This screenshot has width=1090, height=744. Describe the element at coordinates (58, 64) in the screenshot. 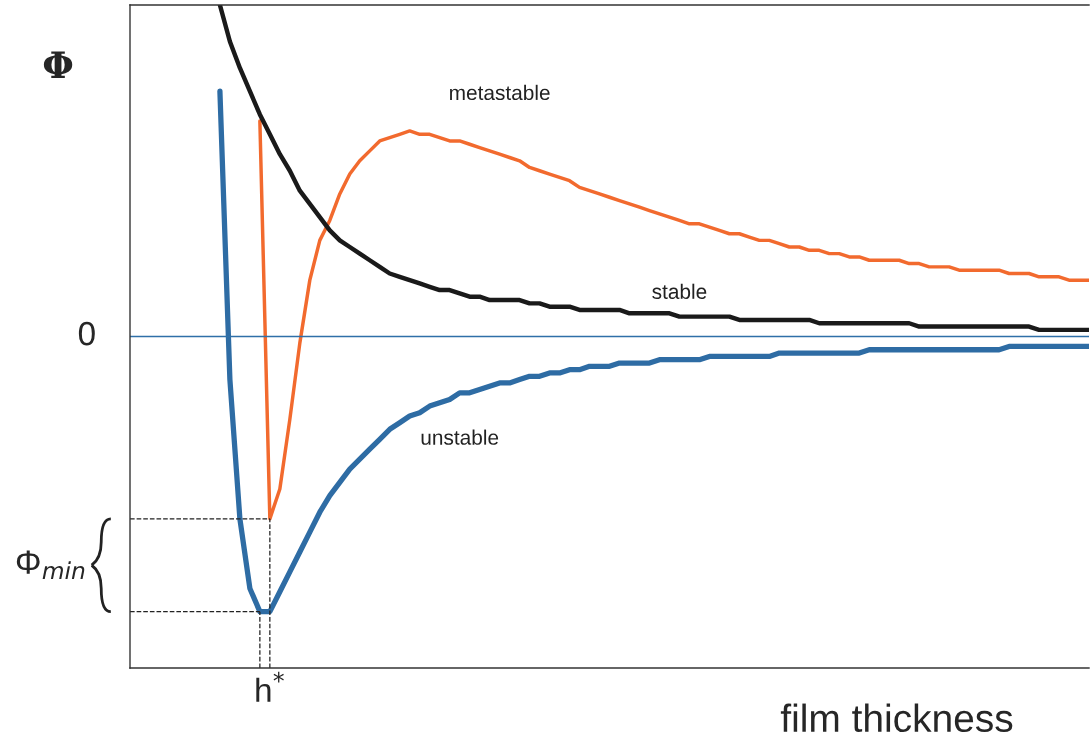

I see `y-axis-title: Φ` at that location.